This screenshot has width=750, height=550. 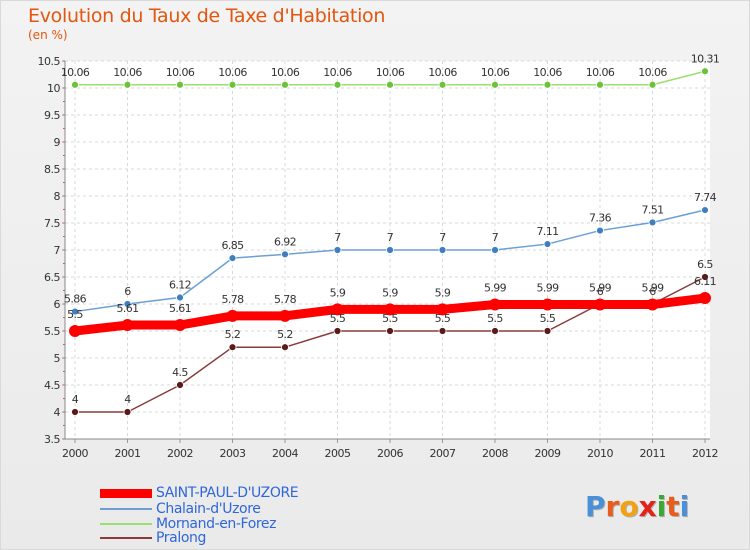 I want to click on x-tick-label: 2003, so click(x=233, y=453).